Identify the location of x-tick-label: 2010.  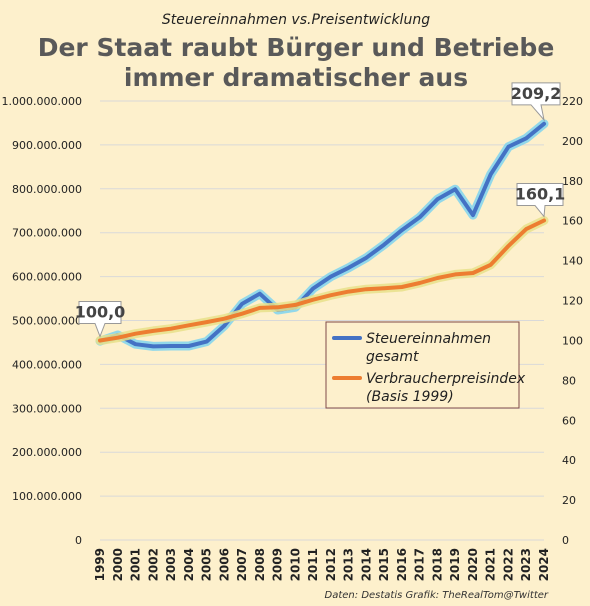
(295, 564).